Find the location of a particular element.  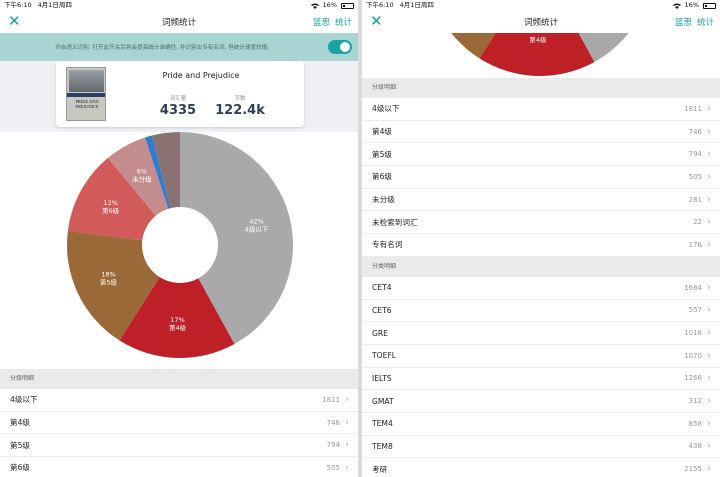

row-count: 746 is located at coordinates (333, 422).